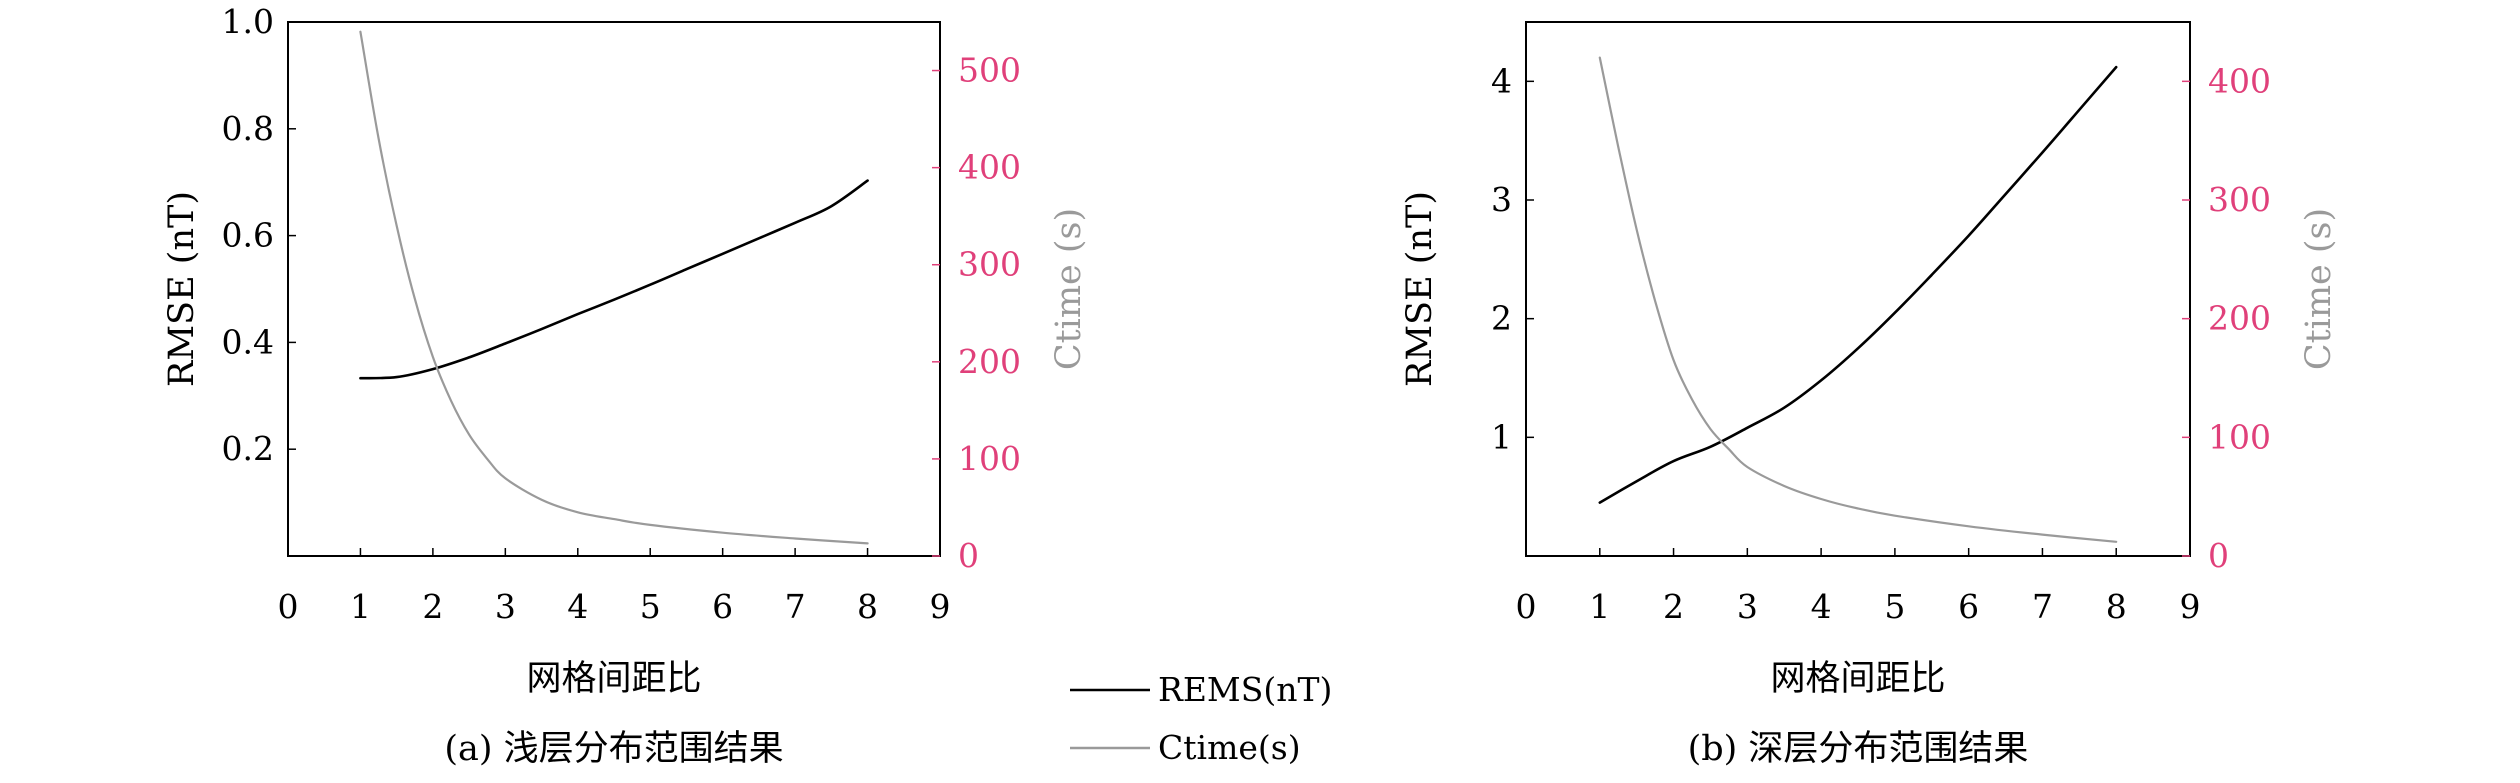  I want to click on legend: REMS(nT) Ctime(s), so click(1201, 718).